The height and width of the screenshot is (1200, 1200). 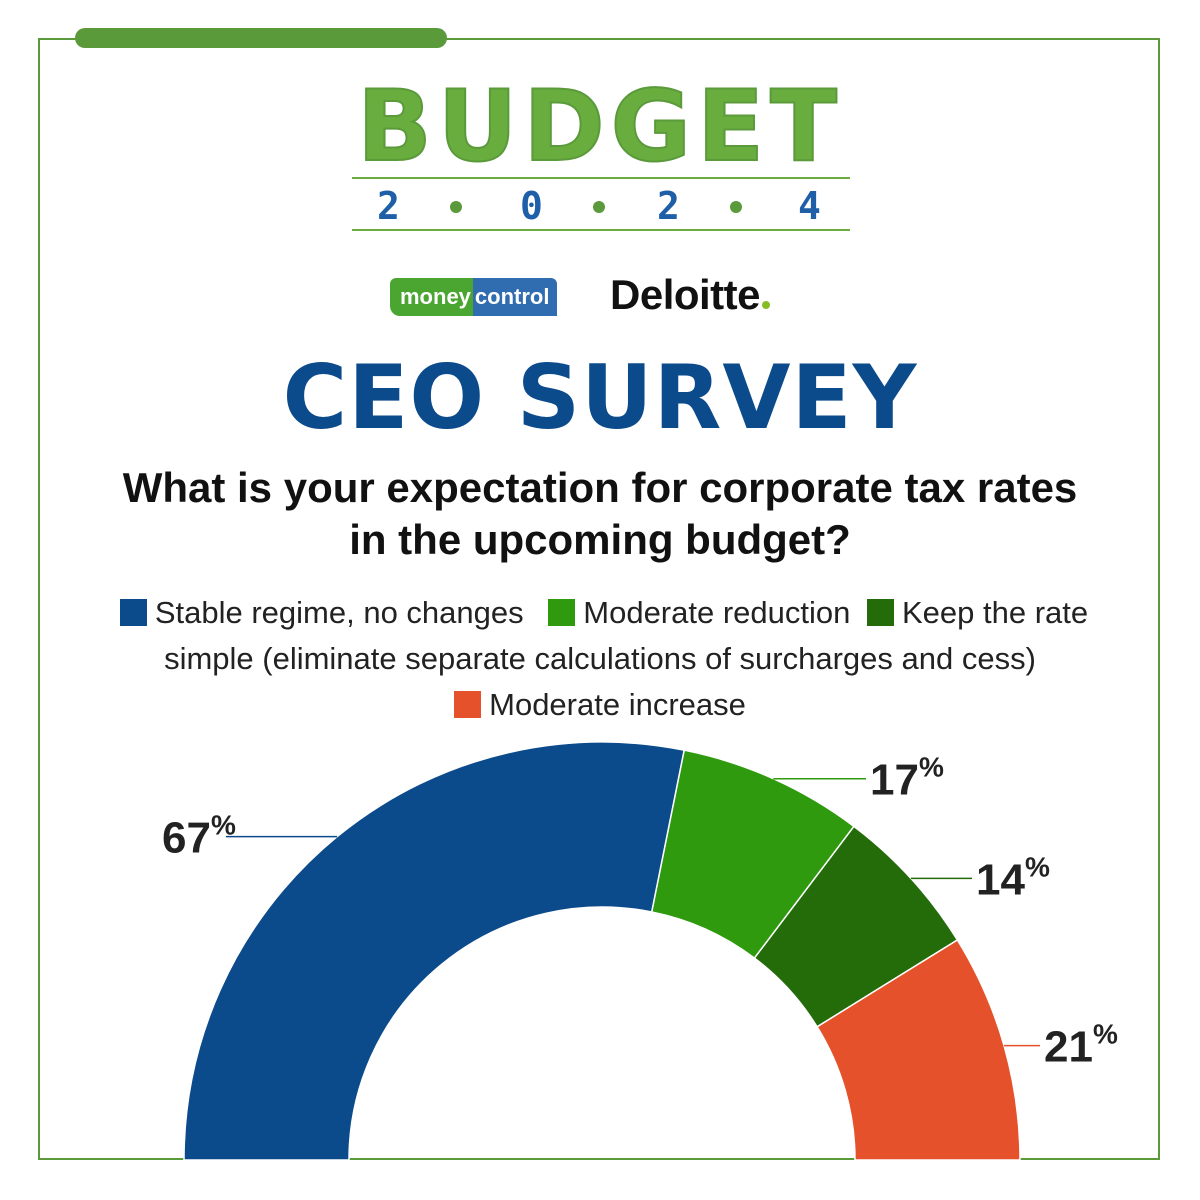 I want to click on budget-year: 2 0 2 4, so click(x=601, y=206).